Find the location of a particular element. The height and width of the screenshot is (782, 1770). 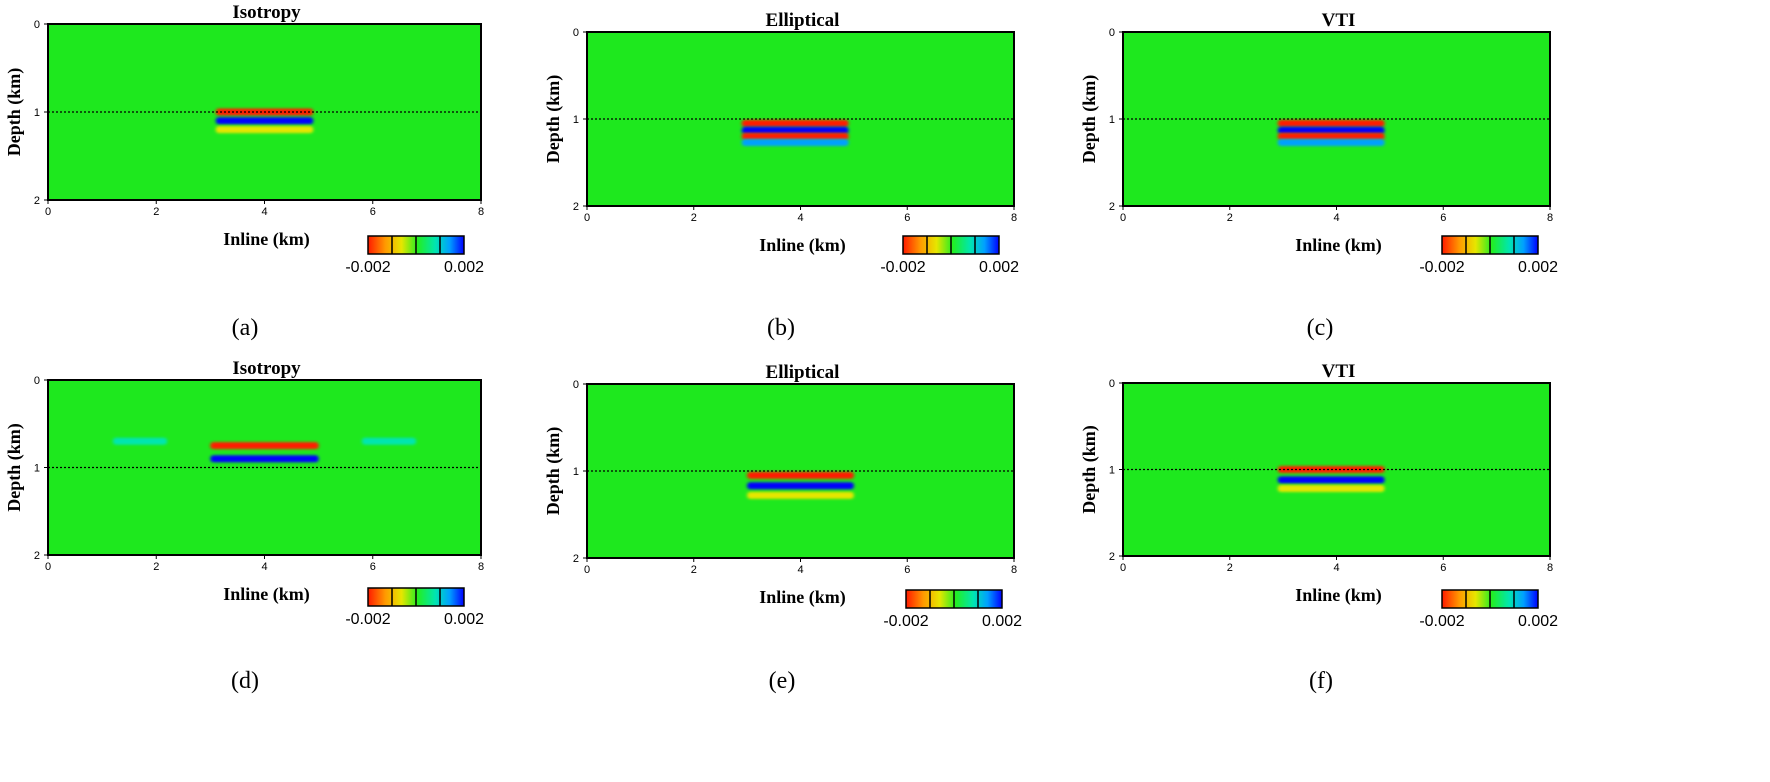

panel-caption: (a) is located at coordinates (245, 328).